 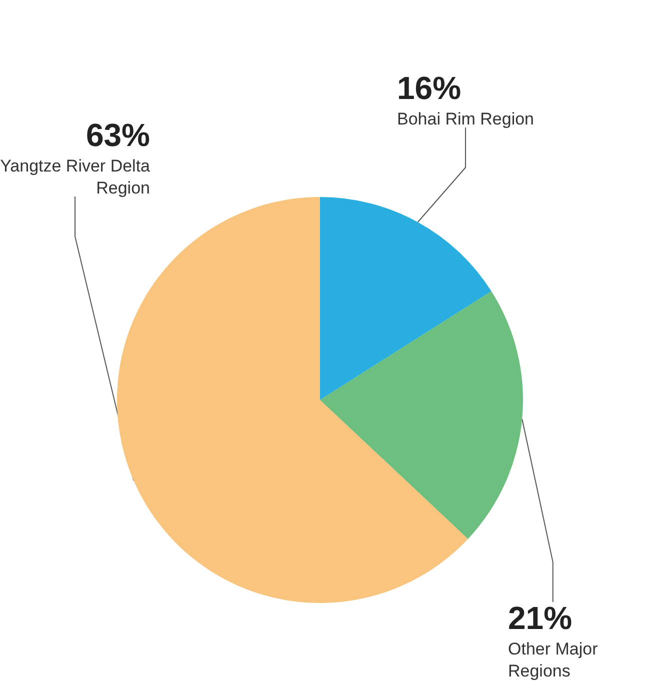 What do you see at coordinates (465, 119) in the screenshot?
I see `slice-label: Bohai Rim Region` at bounding box center [465, 119].